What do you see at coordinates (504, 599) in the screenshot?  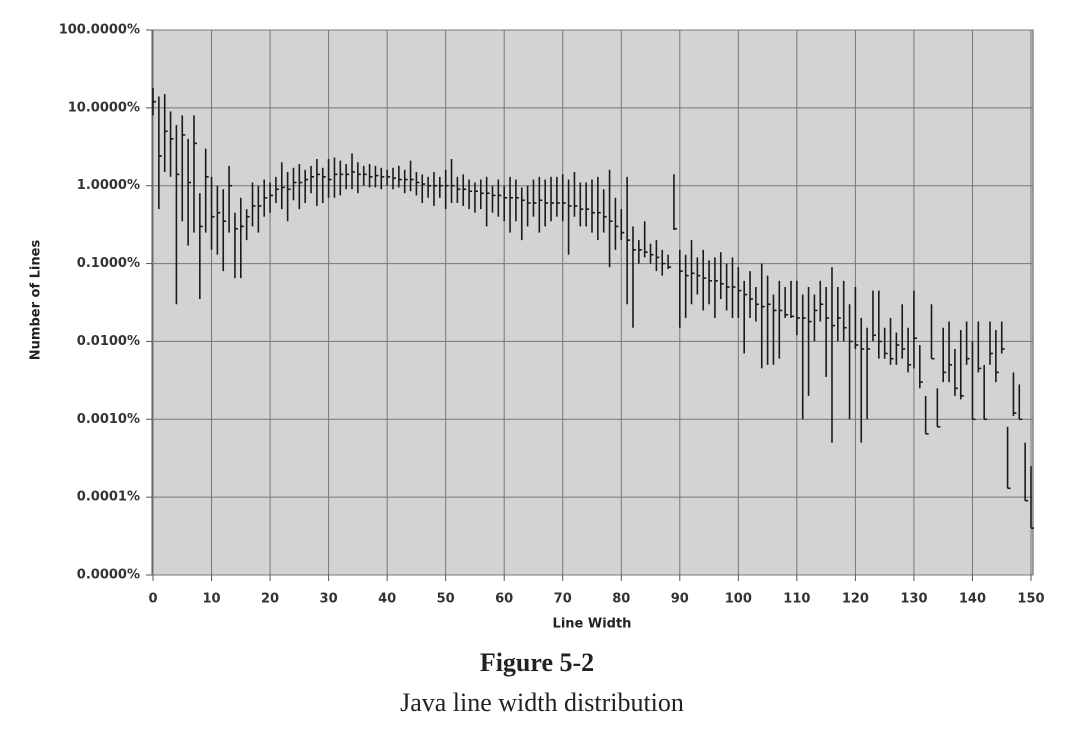 I see `x-tick-label: 60` at bounding box center [504, 599].